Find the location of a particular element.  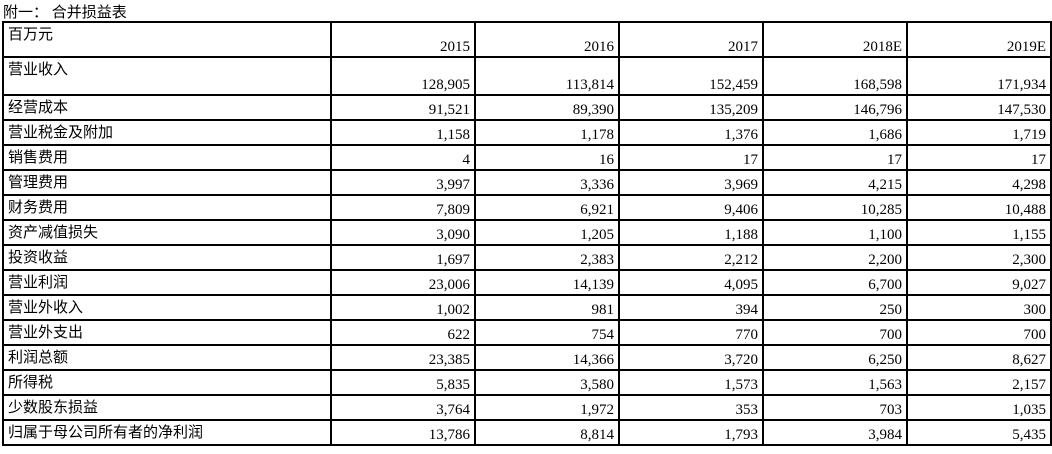

row-label: 资产减值损失 is located at coordinates (167, 232).